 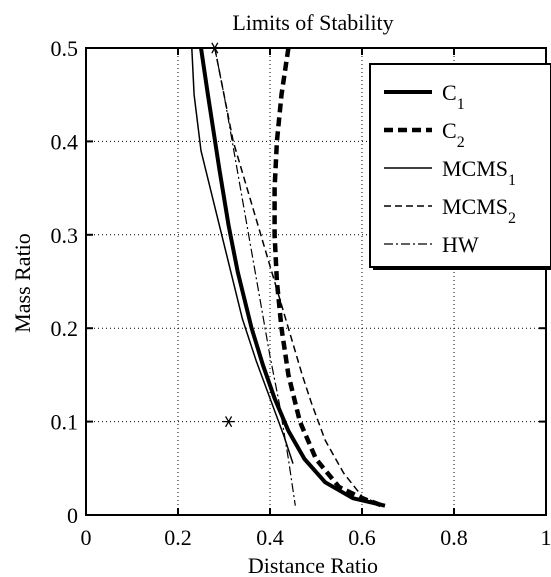 I want to click on x-axis-title: Distance Ratio, so click(x=313, y=565).